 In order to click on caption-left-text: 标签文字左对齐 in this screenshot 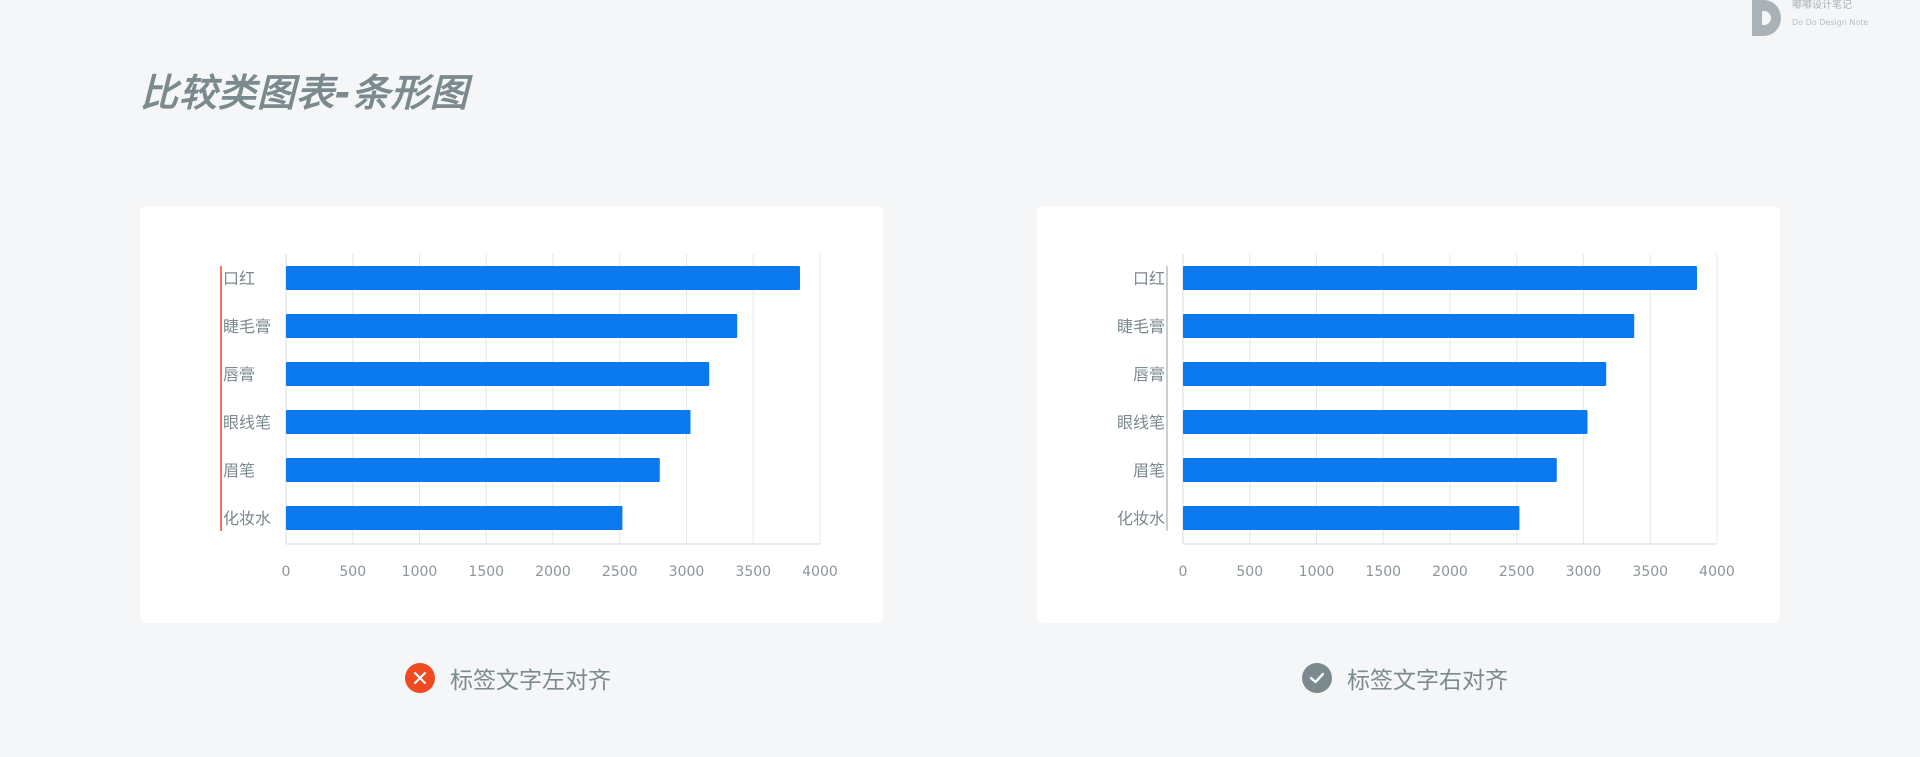, I will do `click(530, 681)`.